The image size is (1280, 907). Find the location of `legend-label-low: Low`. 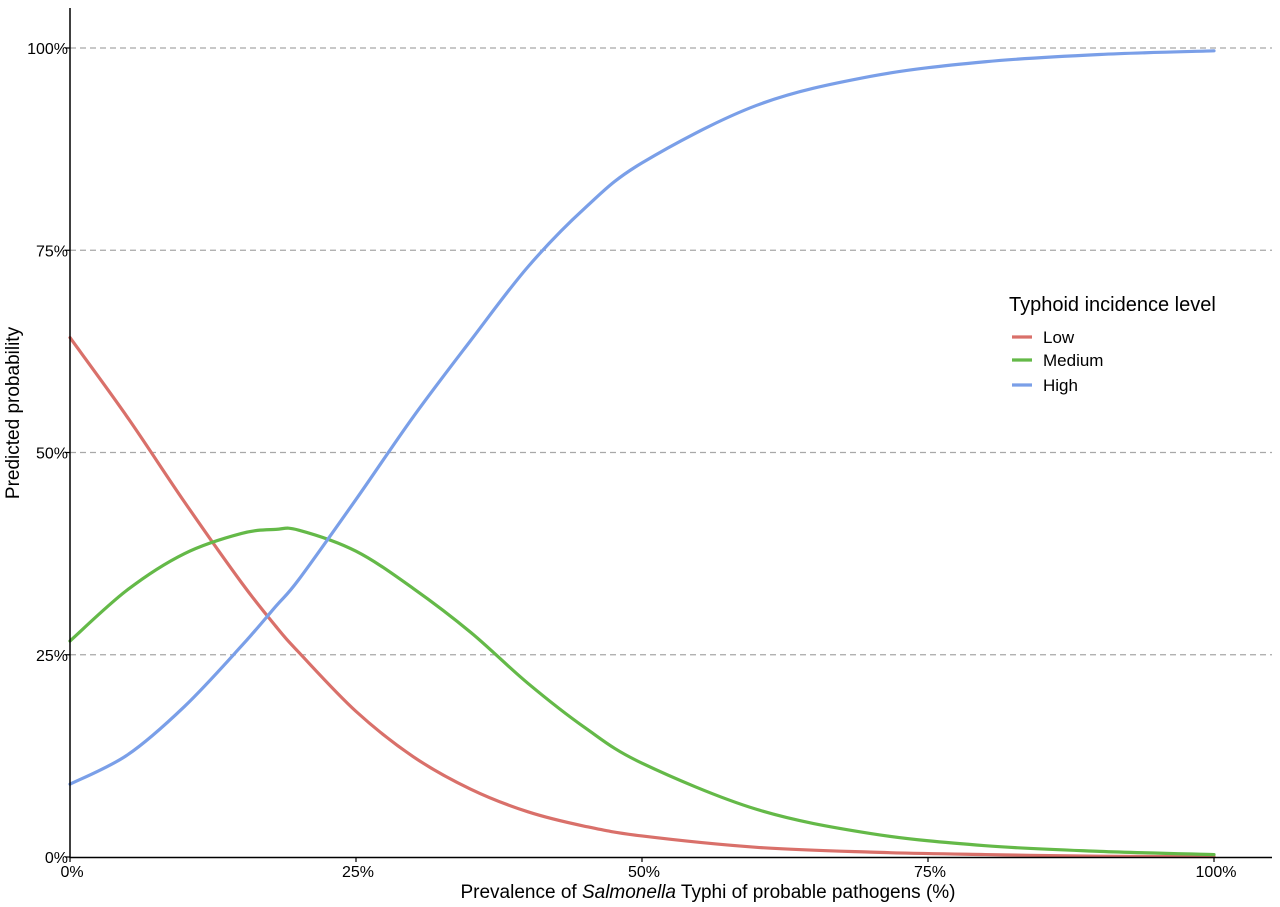

legend-label-low: Low is located at coordinates (1059, 337).